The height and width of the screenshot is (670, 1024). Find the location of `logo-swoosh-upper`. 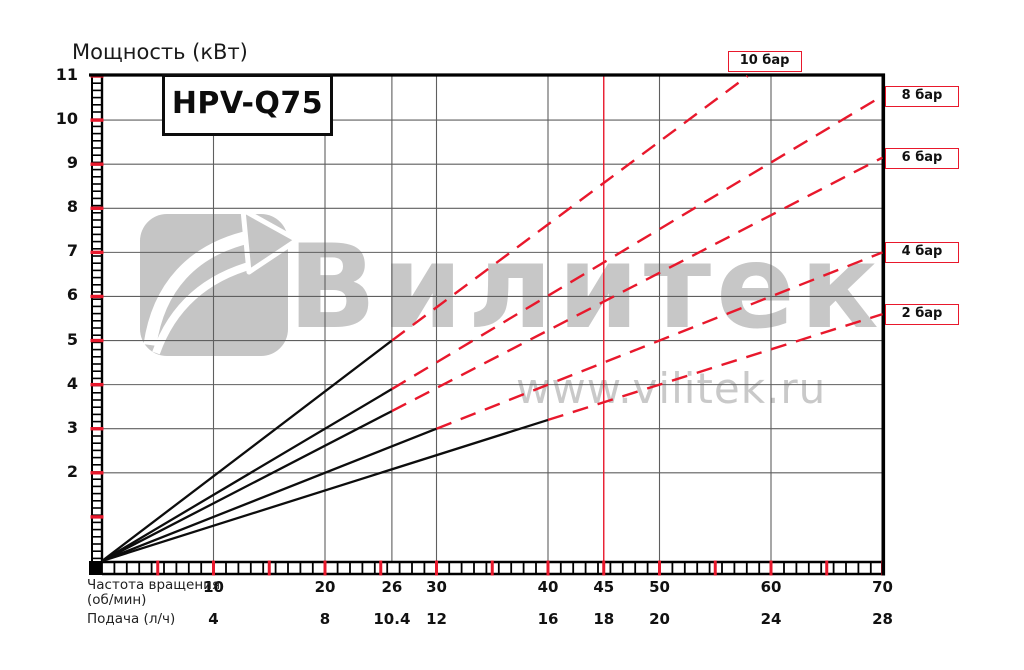

logo-swoosh-upper is located at coordinates (199, 287).